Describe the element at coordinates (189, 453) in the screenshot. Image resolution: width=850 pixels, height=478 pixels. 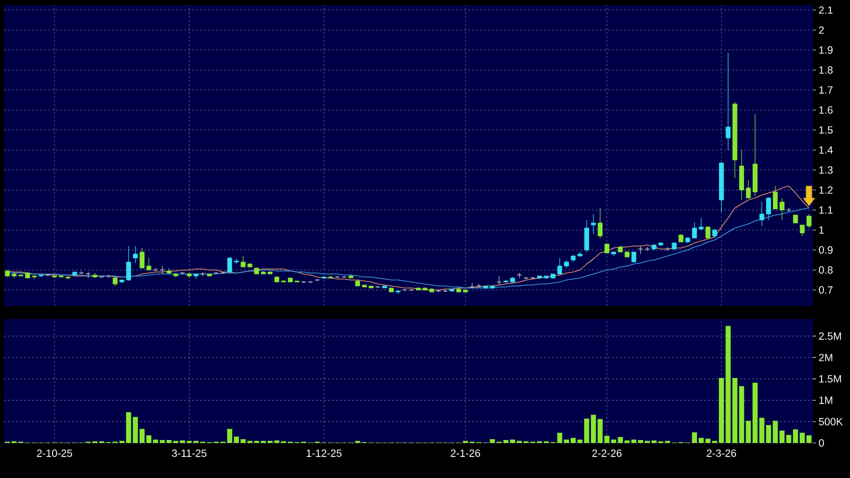
I see `x-tick-label: 3-11-25` at that location.